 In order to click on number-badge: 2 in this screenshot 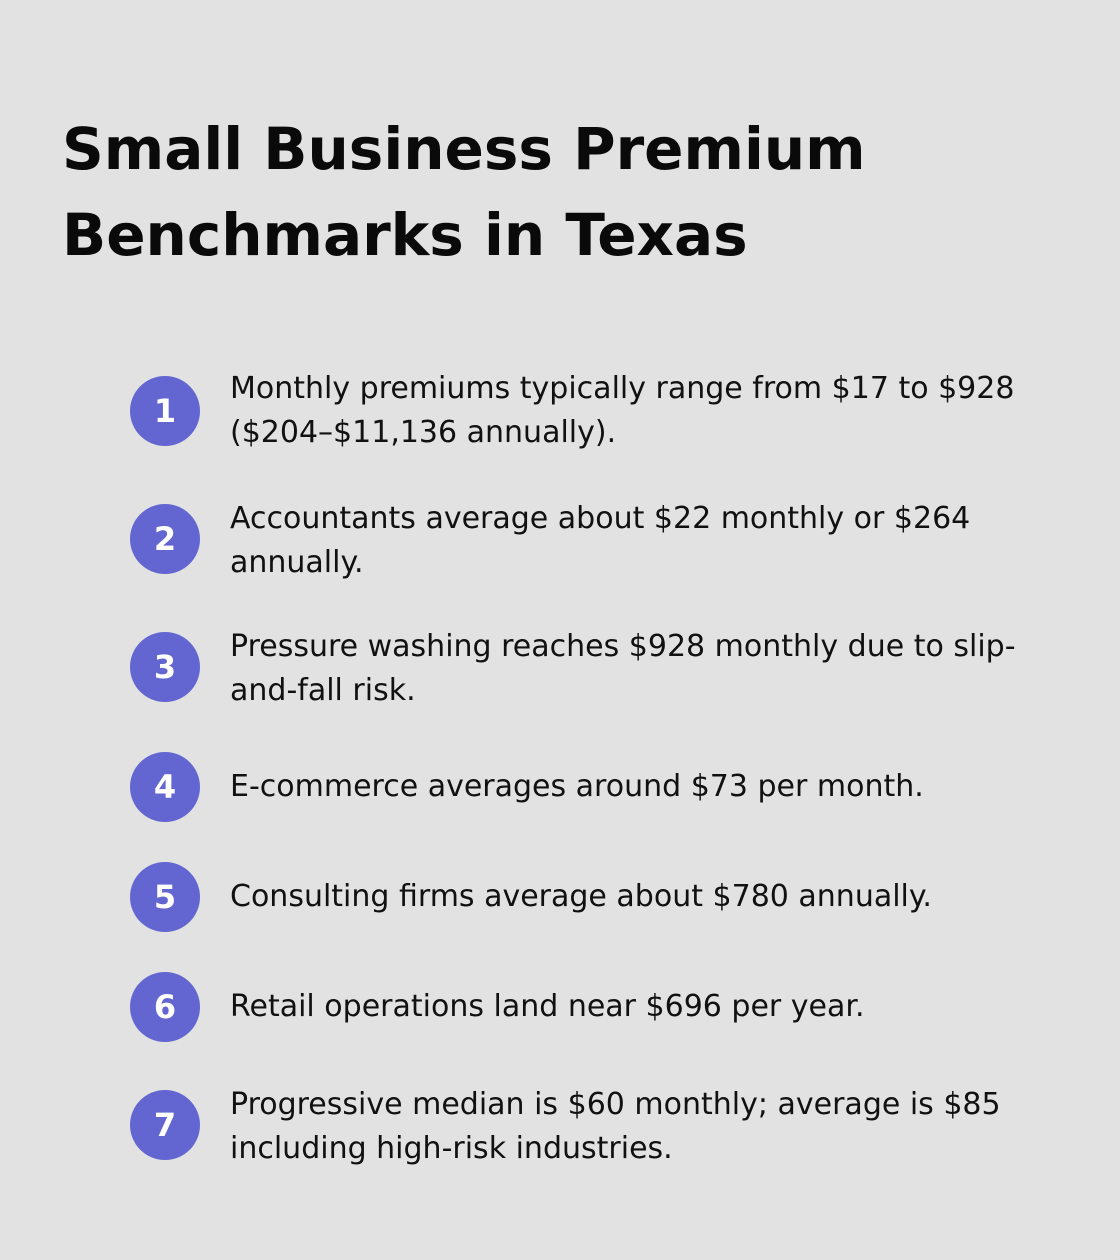, I will do `click(165, 539)`.